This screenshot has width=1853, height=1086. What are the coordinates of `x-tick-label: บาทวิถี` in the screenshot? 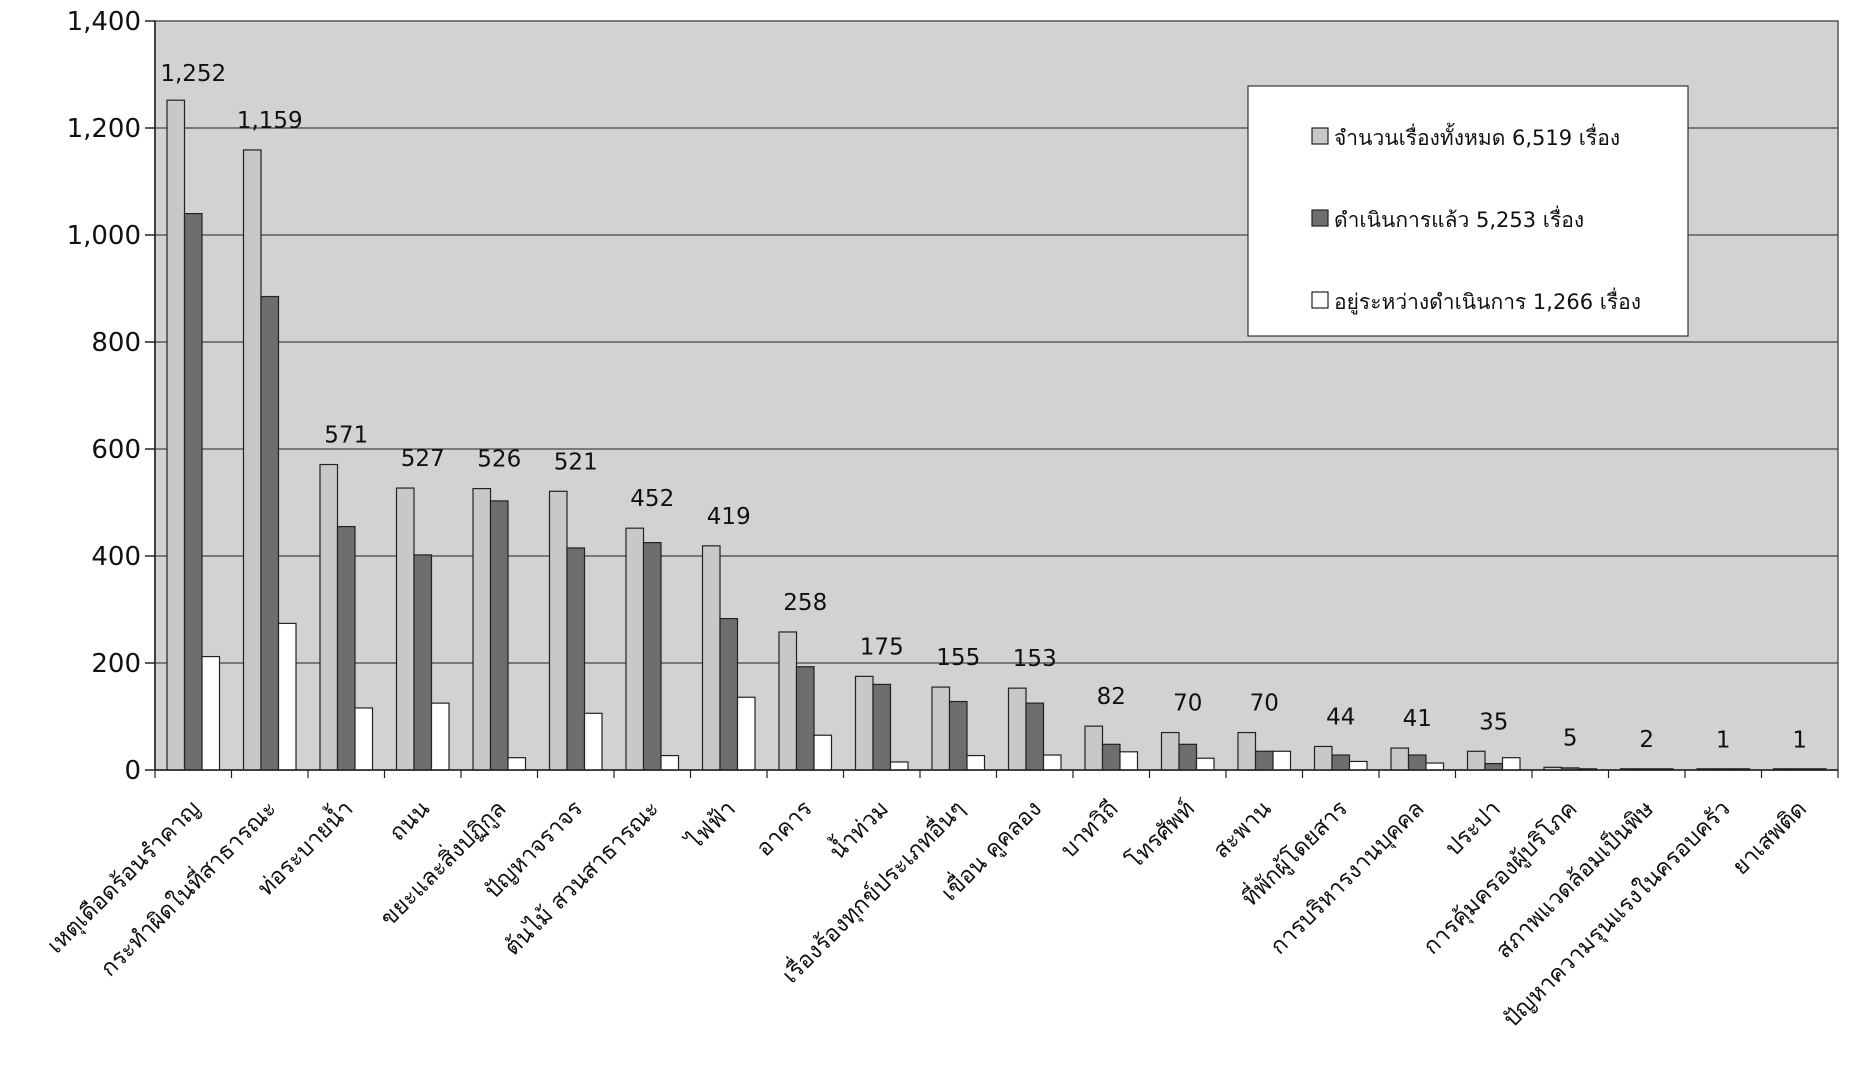 It's located at (1090, 830).